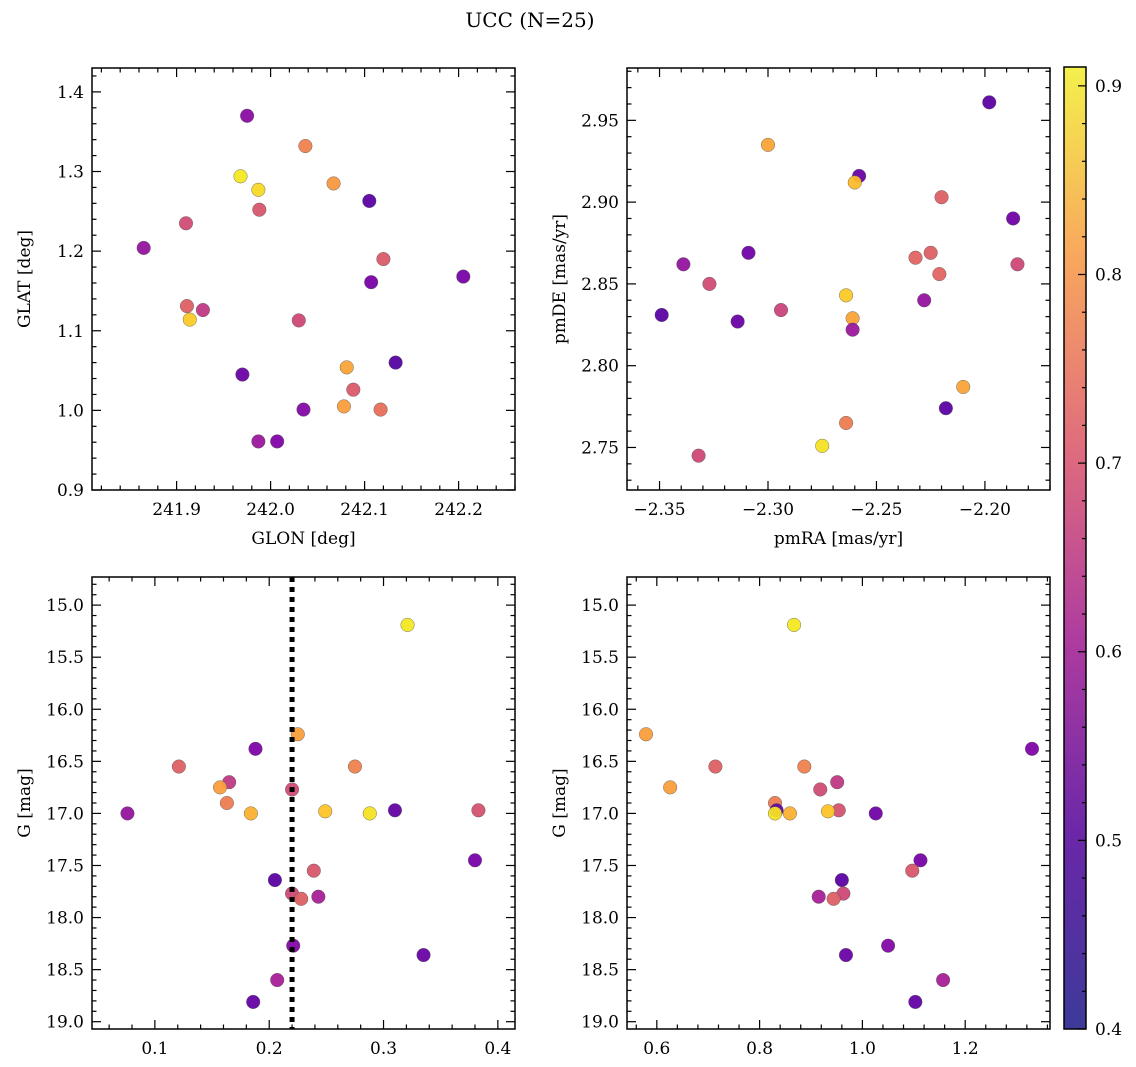 The image size is (1136, 1067). Describe the element at coordinates (1108, 464) in the screenshot. I see `colorbar-tick-label: 0.7` at that location.